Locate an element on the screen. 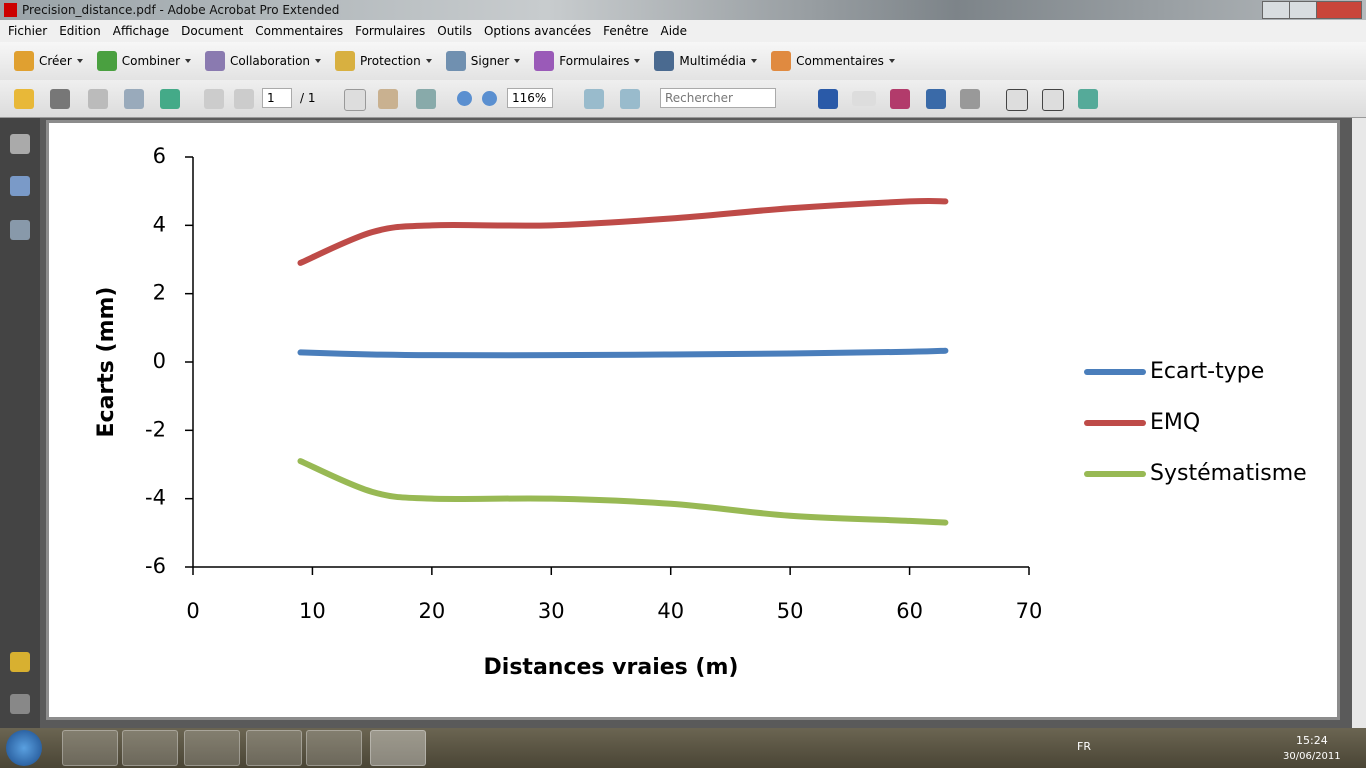 This screenshot has width=1366, height=768. print-icon is located at coordinates (60, 99).